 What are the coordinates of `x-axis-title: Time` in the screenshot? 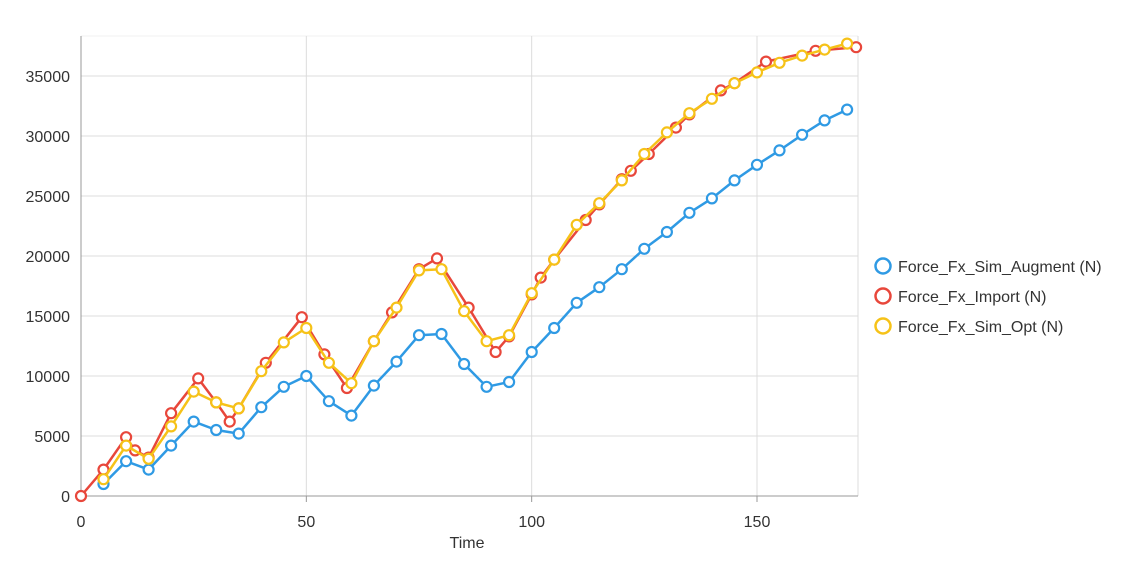 It's located at (467, 543).